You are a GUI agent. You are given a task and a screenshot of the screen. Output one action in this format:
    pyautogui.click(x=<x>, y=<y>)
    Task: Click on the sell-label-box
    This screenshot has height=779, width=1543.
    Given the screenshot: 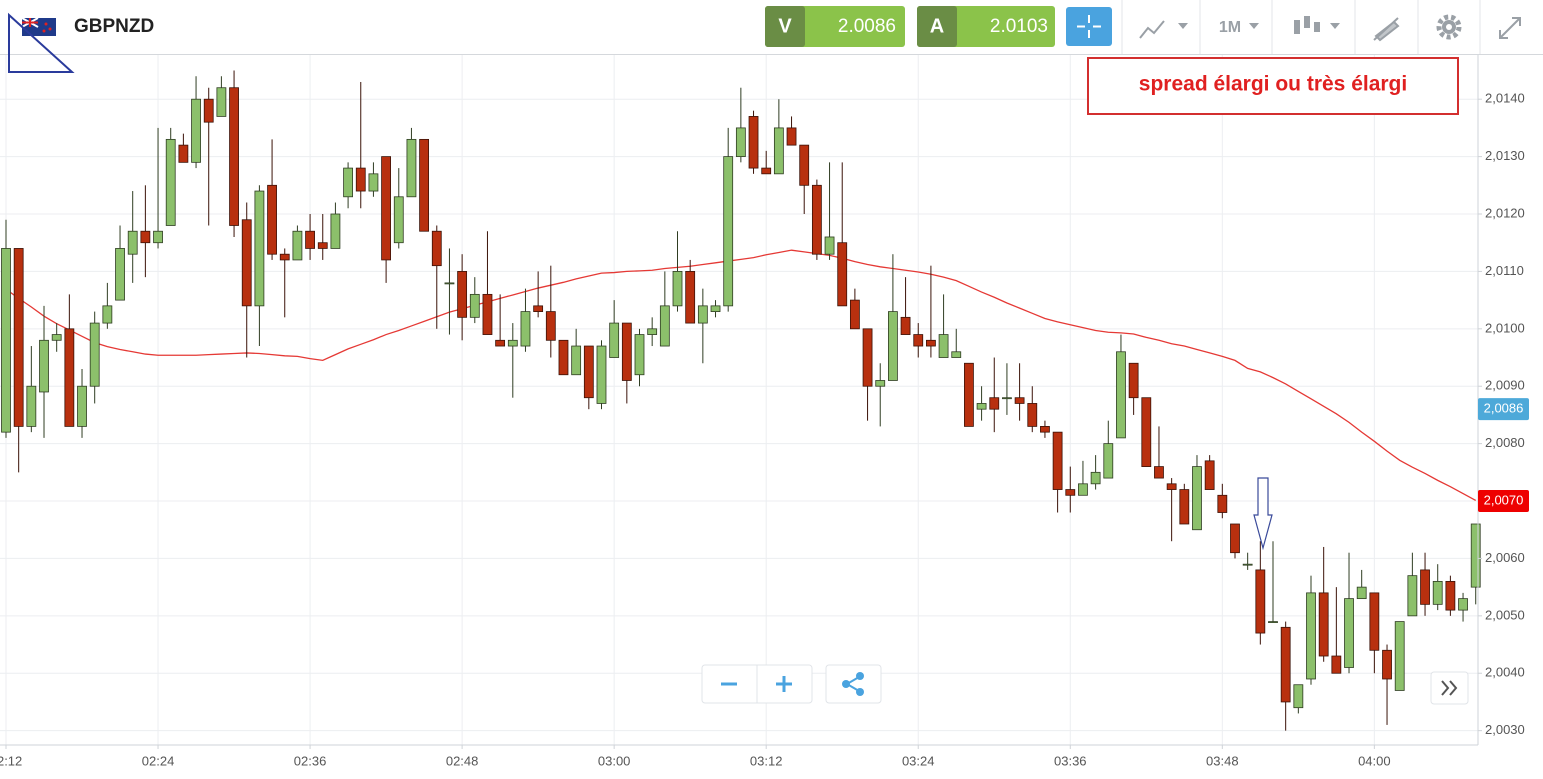 What is the action you would take?
    pyautogui.click(x=785, y=26)
    